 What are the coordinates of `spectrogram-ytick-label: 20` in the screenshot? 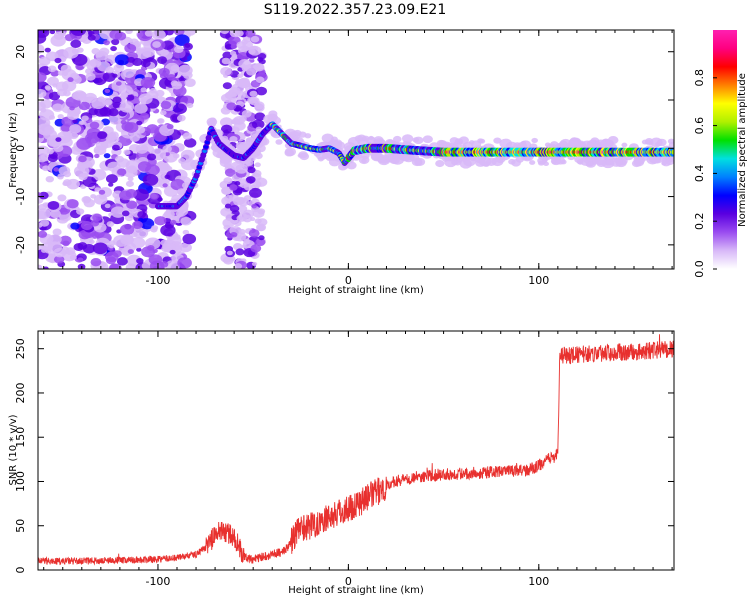 It's located at (20, 52).